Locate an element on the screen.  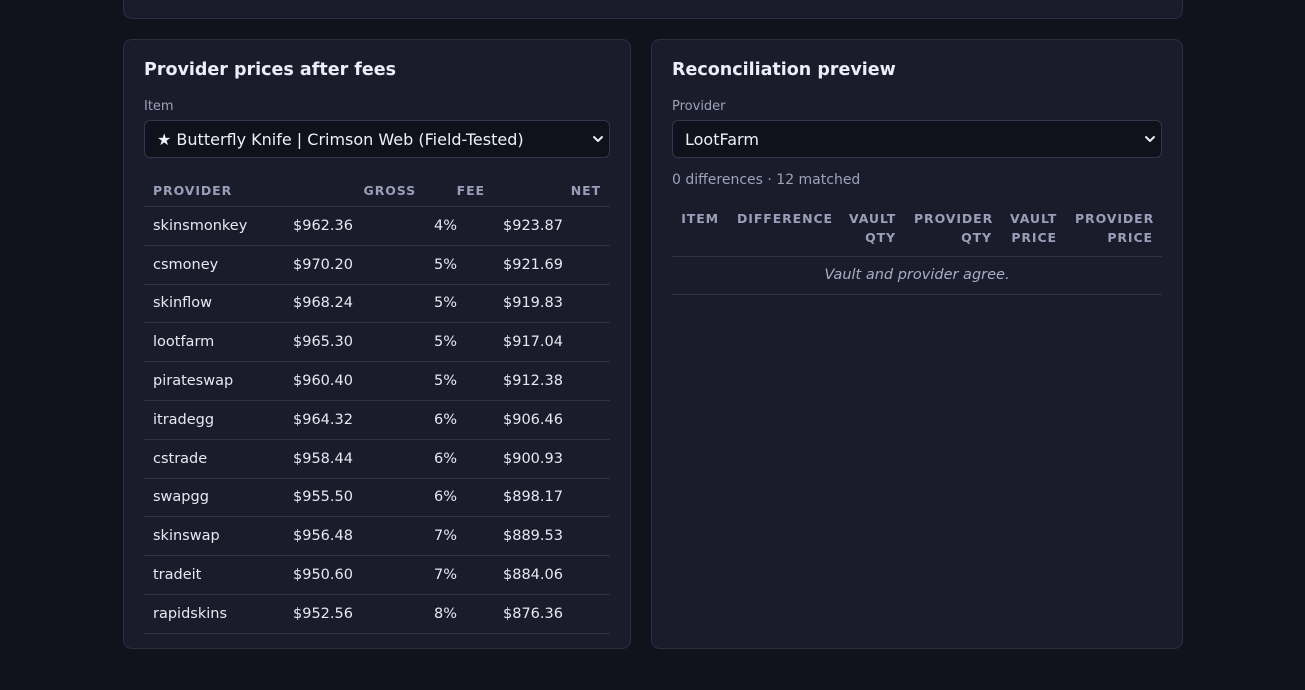
cell-provider: skinflow is located at coordinates (214, 304).